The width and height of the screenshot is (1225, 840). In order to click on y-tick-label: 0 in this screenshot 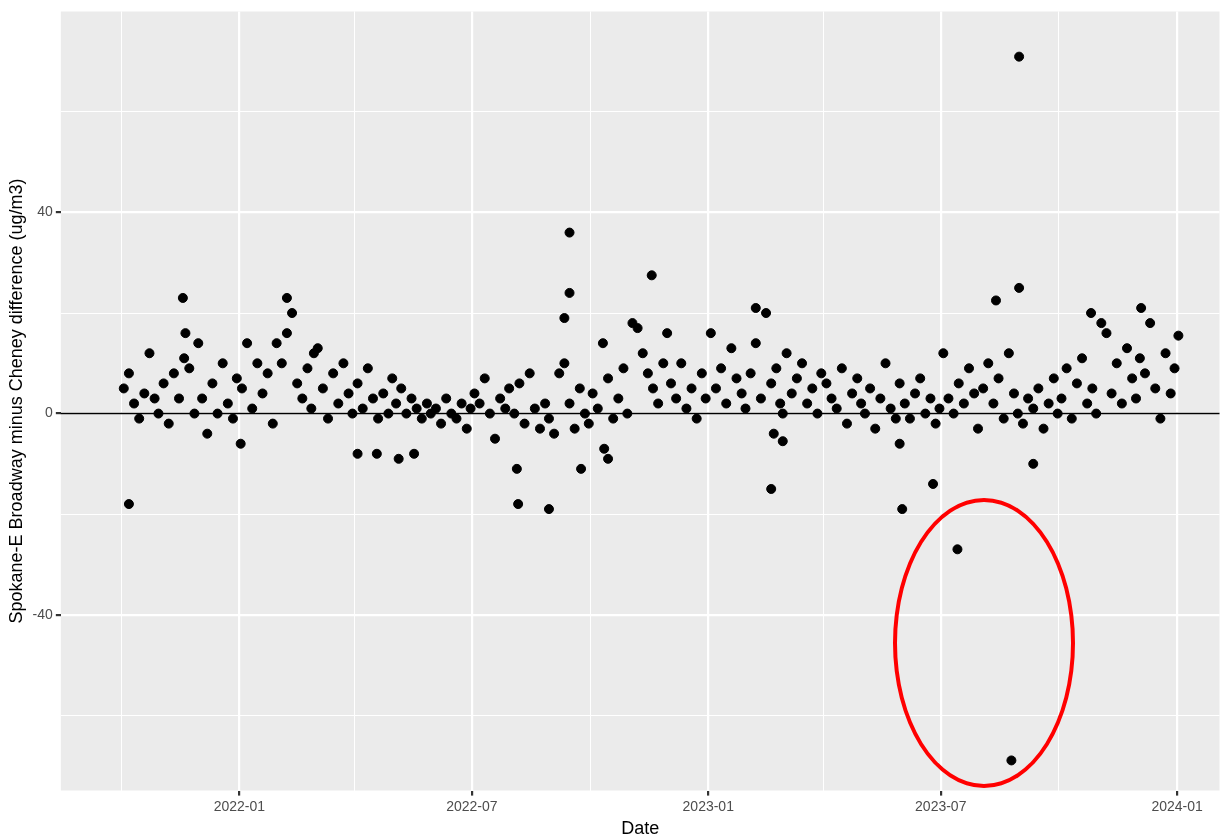, I will do `click(49, 412)`.